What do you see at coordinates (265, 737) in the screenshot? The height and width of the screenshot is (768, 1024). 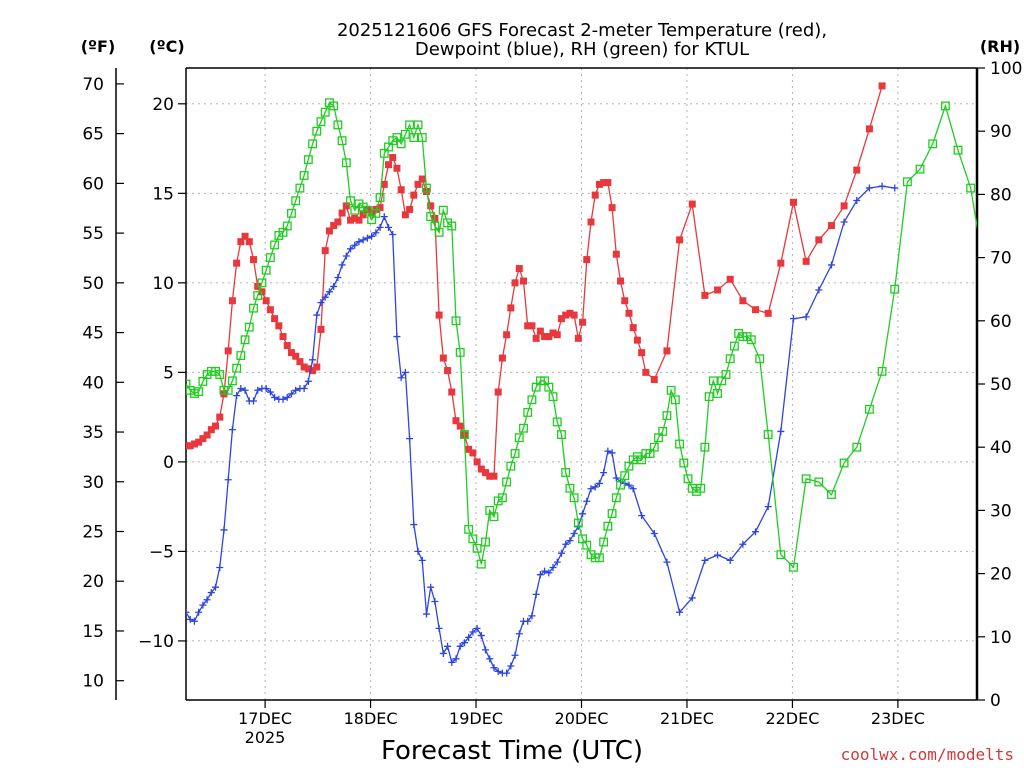 I see `year-label: 2025` at bounding box center [265, 737].